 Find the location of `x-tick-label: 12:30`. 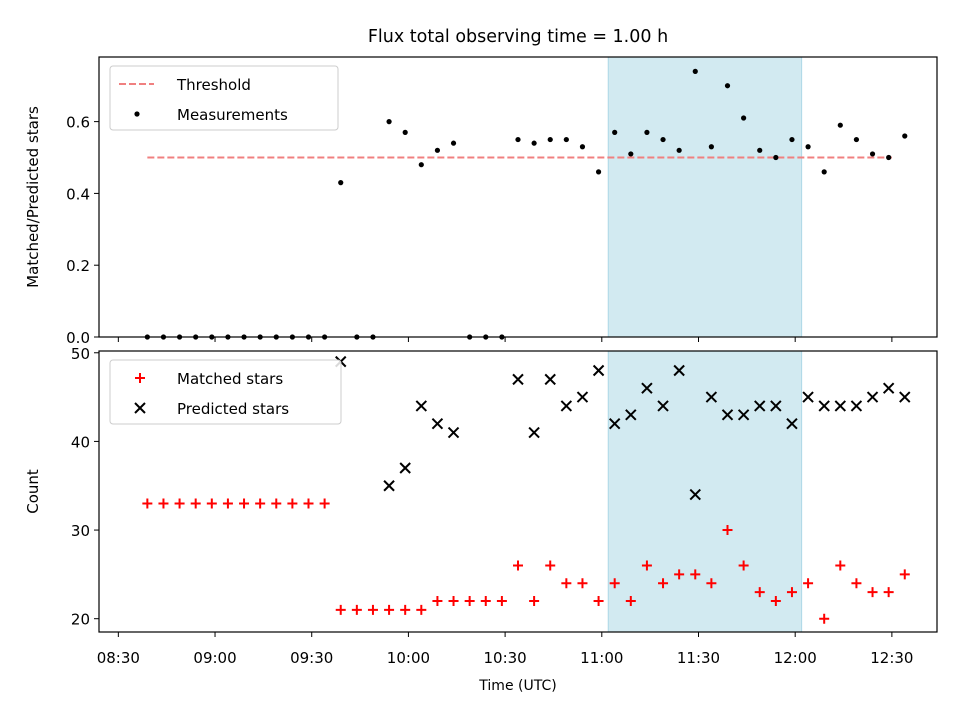

x-tick-label: 12:30 is located at coordinates (891, 658).